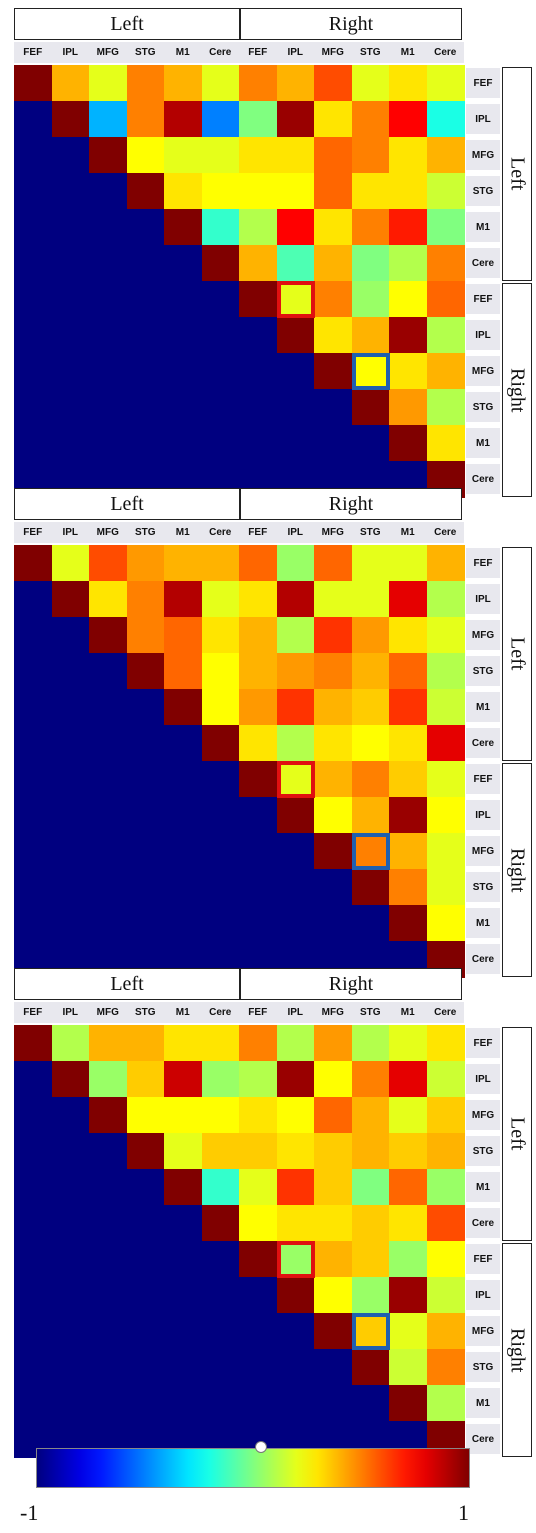 The height and width of the screenshot is (1533, 536). Describe the element at coordinates (127, 983) in the screenshot. I see `group-label: Left` at that location.